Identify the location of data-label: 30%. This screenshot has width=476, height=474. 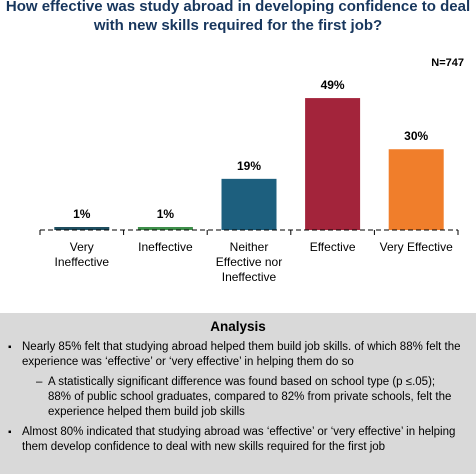
(416, 136).